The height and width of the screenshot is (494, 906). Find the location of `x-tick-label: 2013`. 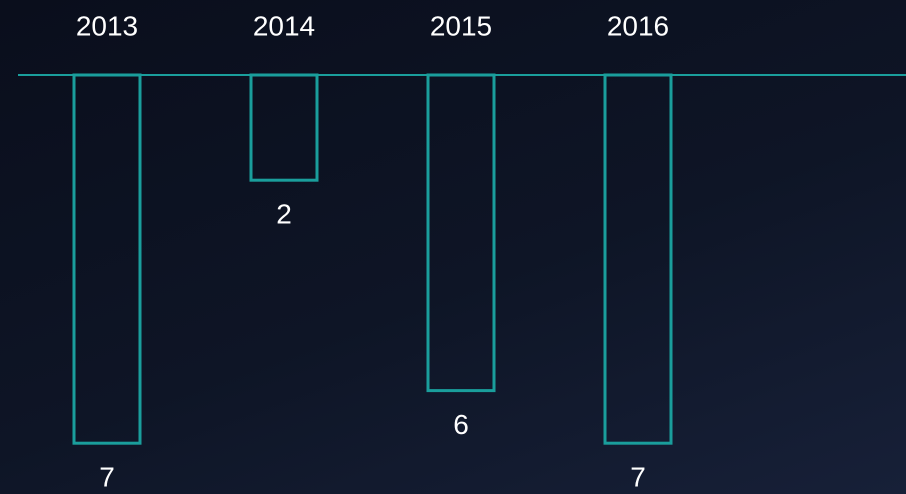

x-tick-label: 2013 is located at coordinates (107, 25).